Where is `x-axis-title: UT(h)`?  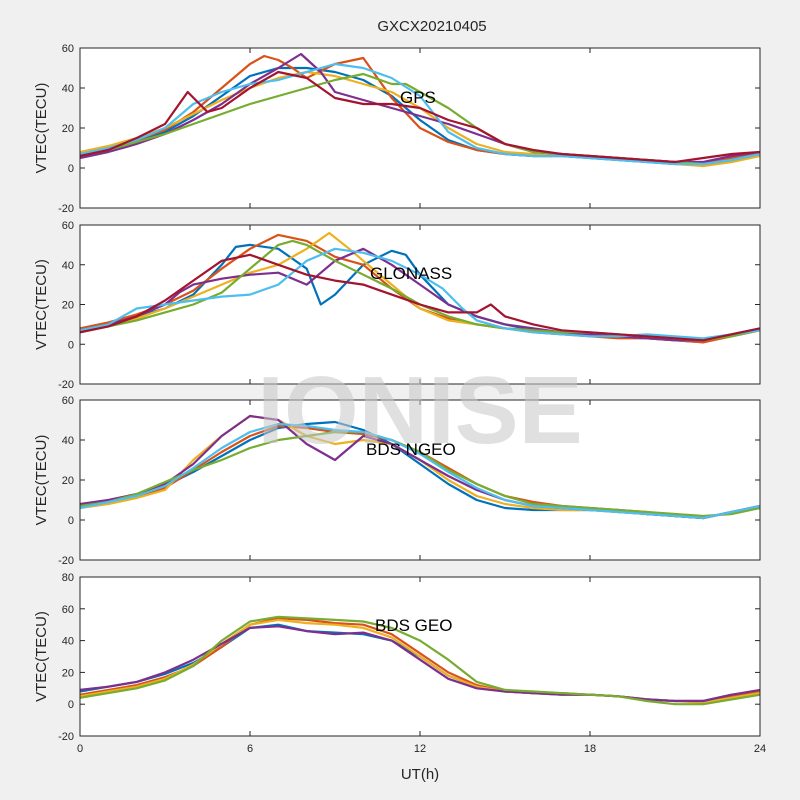
x-axis-title: UT(h) is located at coordinates (420, 774).